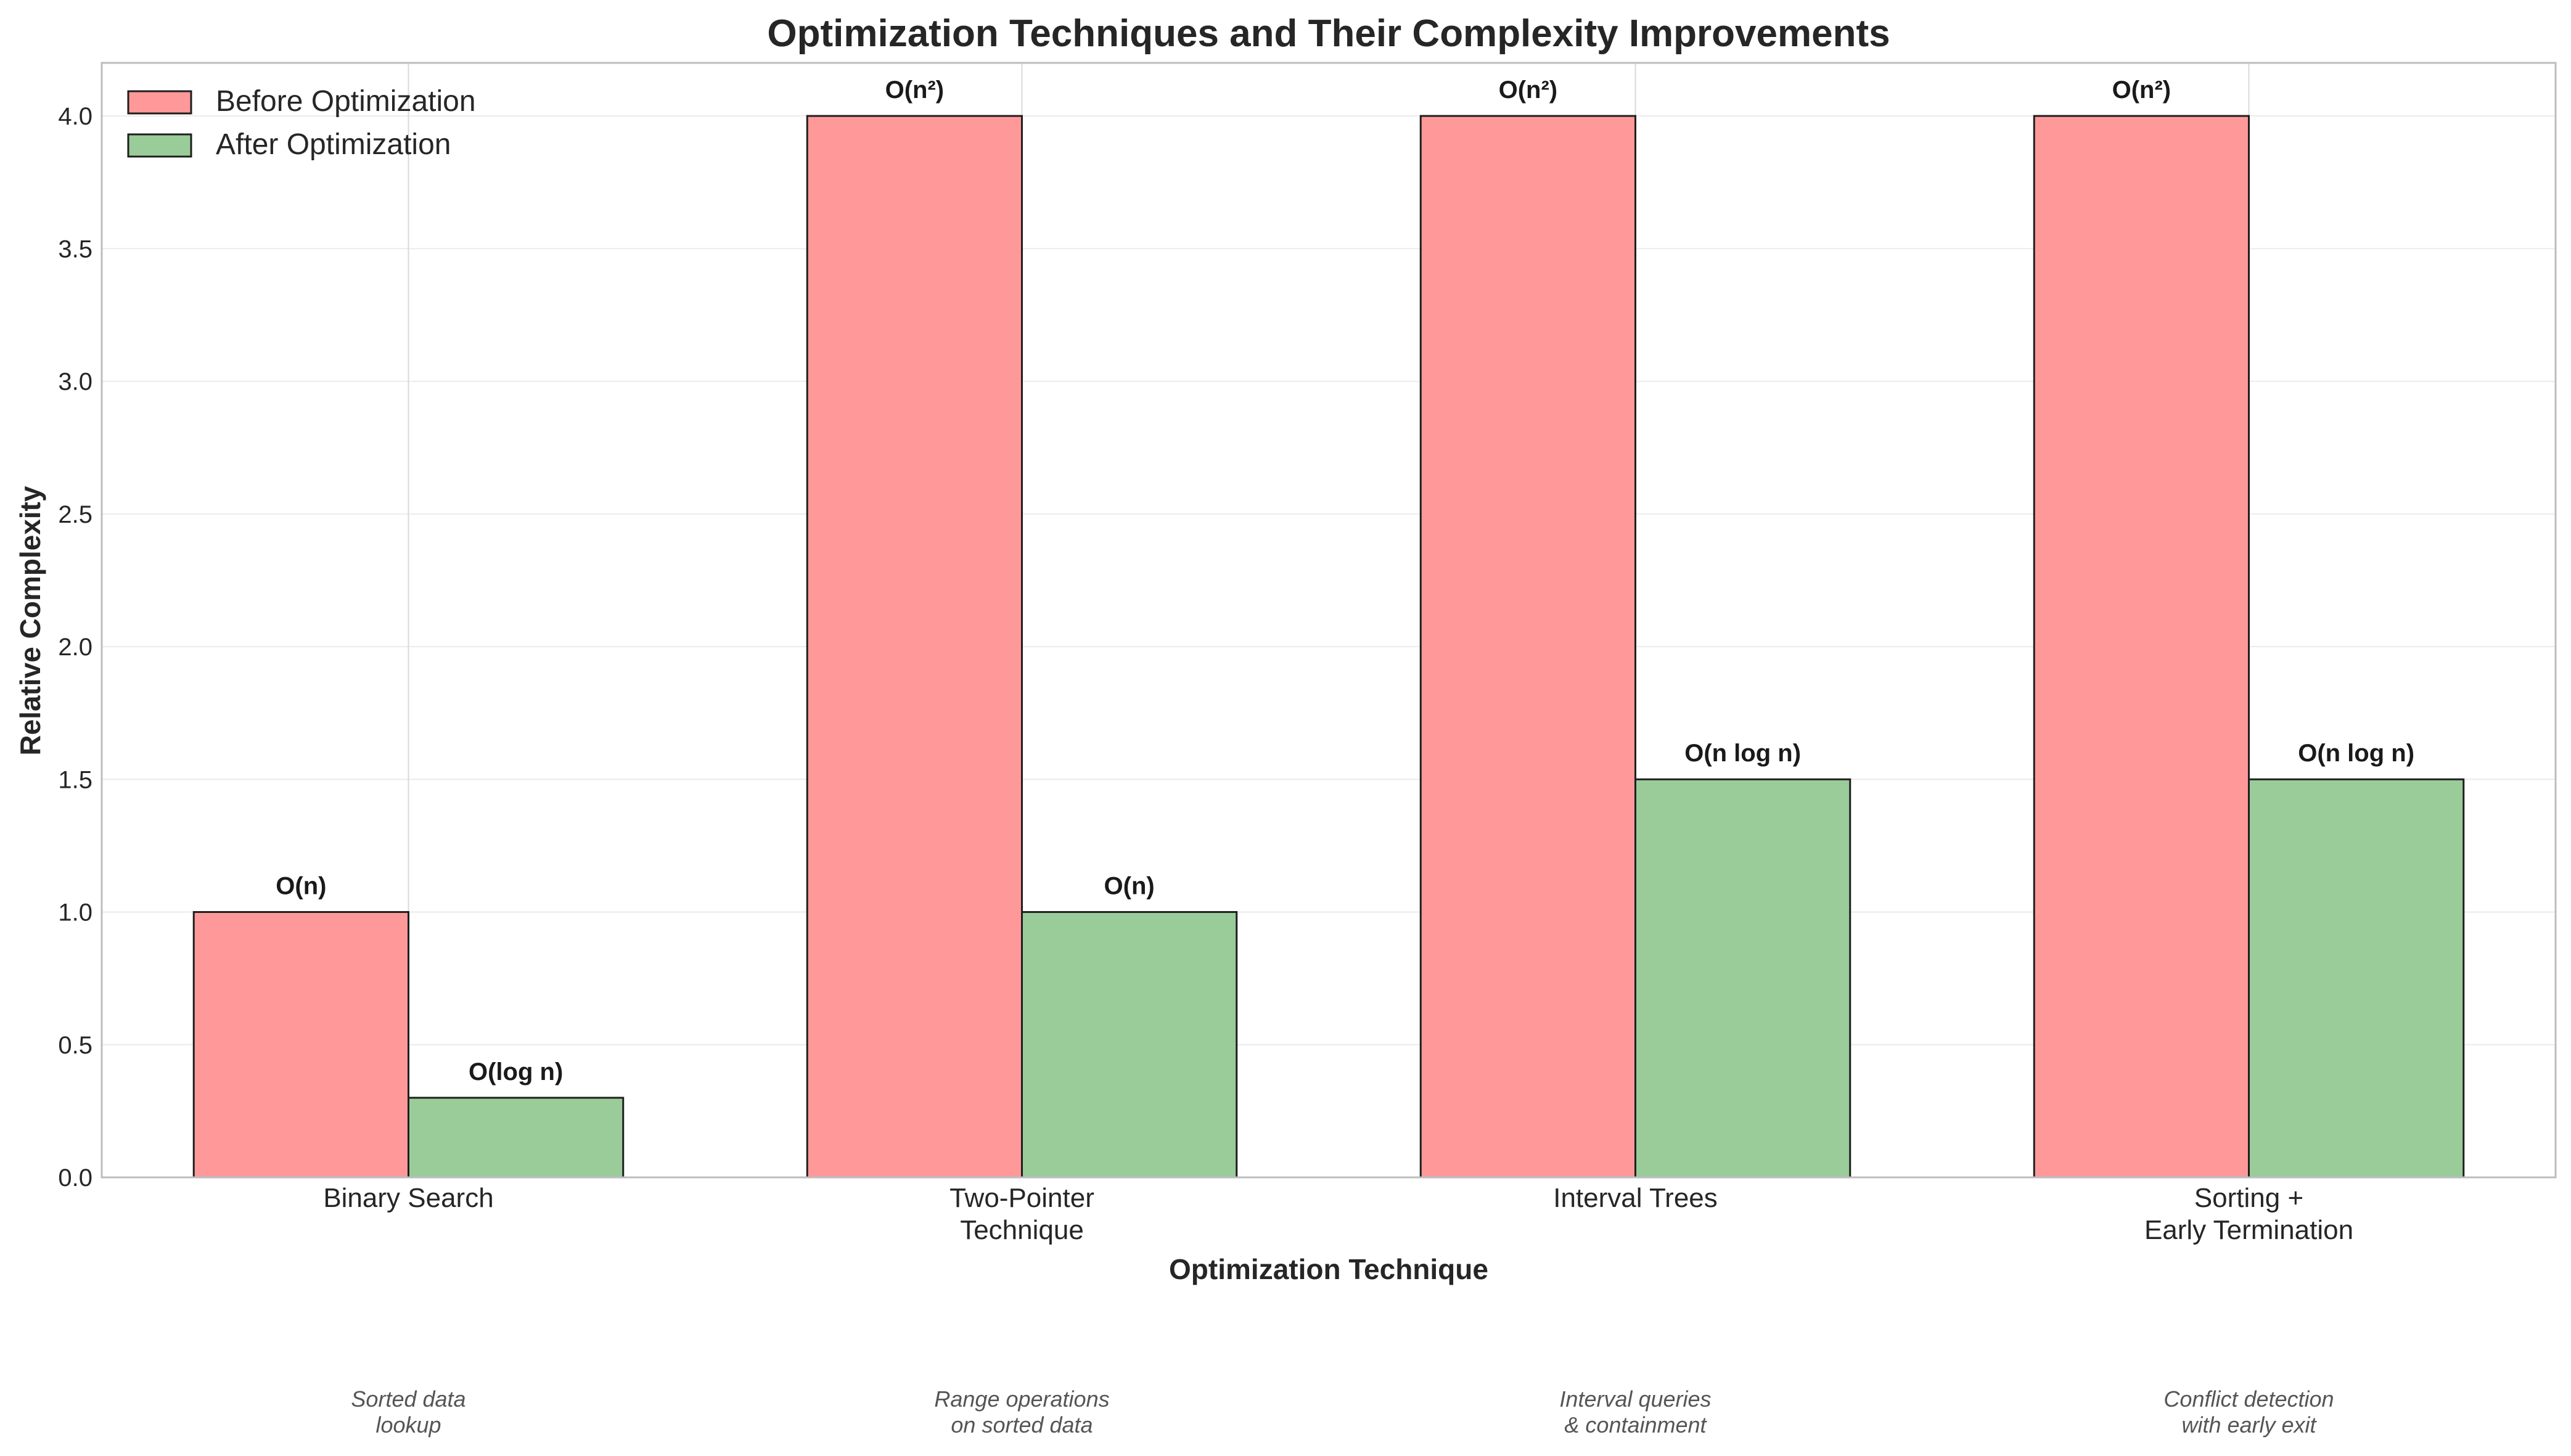 The height and width of the screenshot is (1456, 2571). I want to click on y-tick-label: 1.0, so click(75, 913).